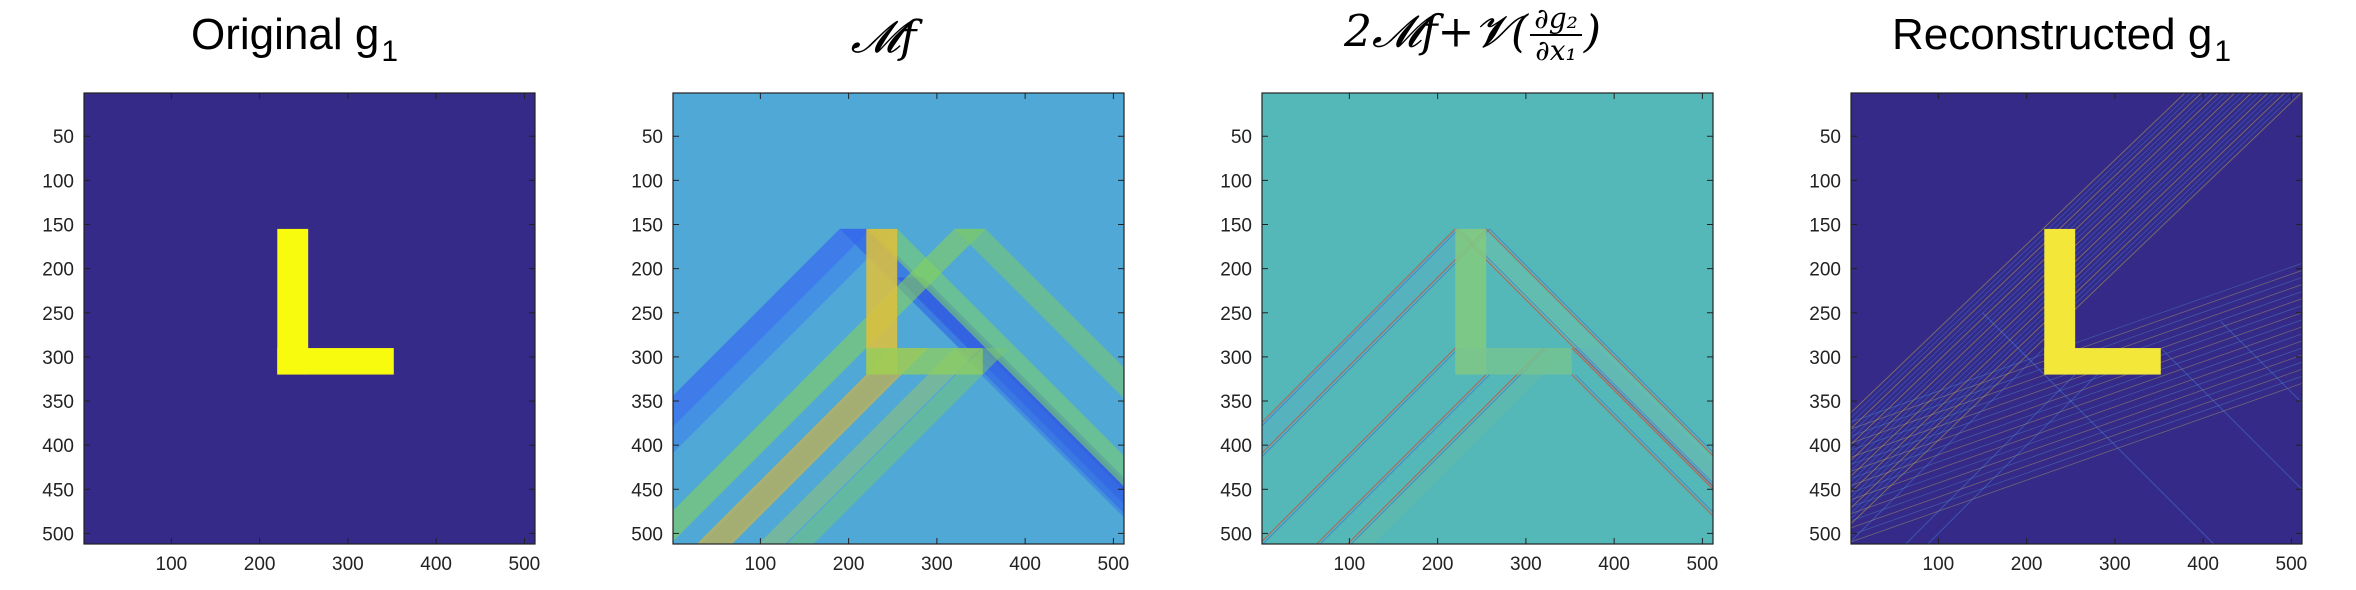 This screenshot has height=590, width=2356. Describe the element at coordinates (1556, 50) in the screenshot. I see `fraction-denominator: ∂x₁` at that location.